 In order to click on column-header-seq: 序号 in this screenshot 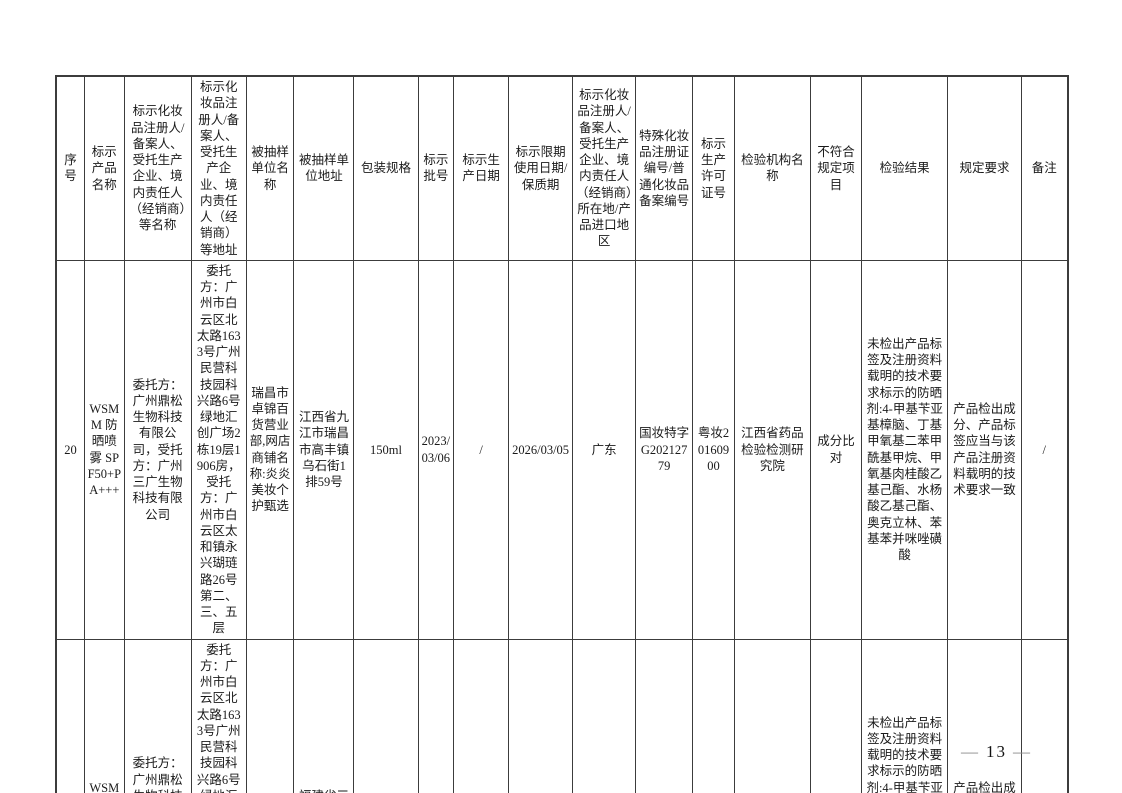, I will do `click(70, 168)`.